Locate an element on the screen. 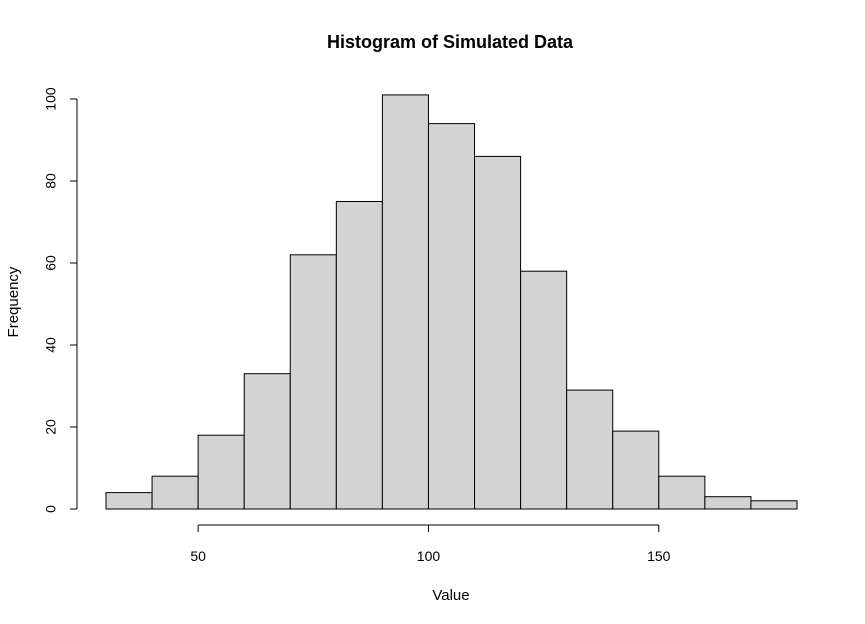 This screenshot has height=624, width=865. x-tick-label: 50 is located at coordinates (198, 556).